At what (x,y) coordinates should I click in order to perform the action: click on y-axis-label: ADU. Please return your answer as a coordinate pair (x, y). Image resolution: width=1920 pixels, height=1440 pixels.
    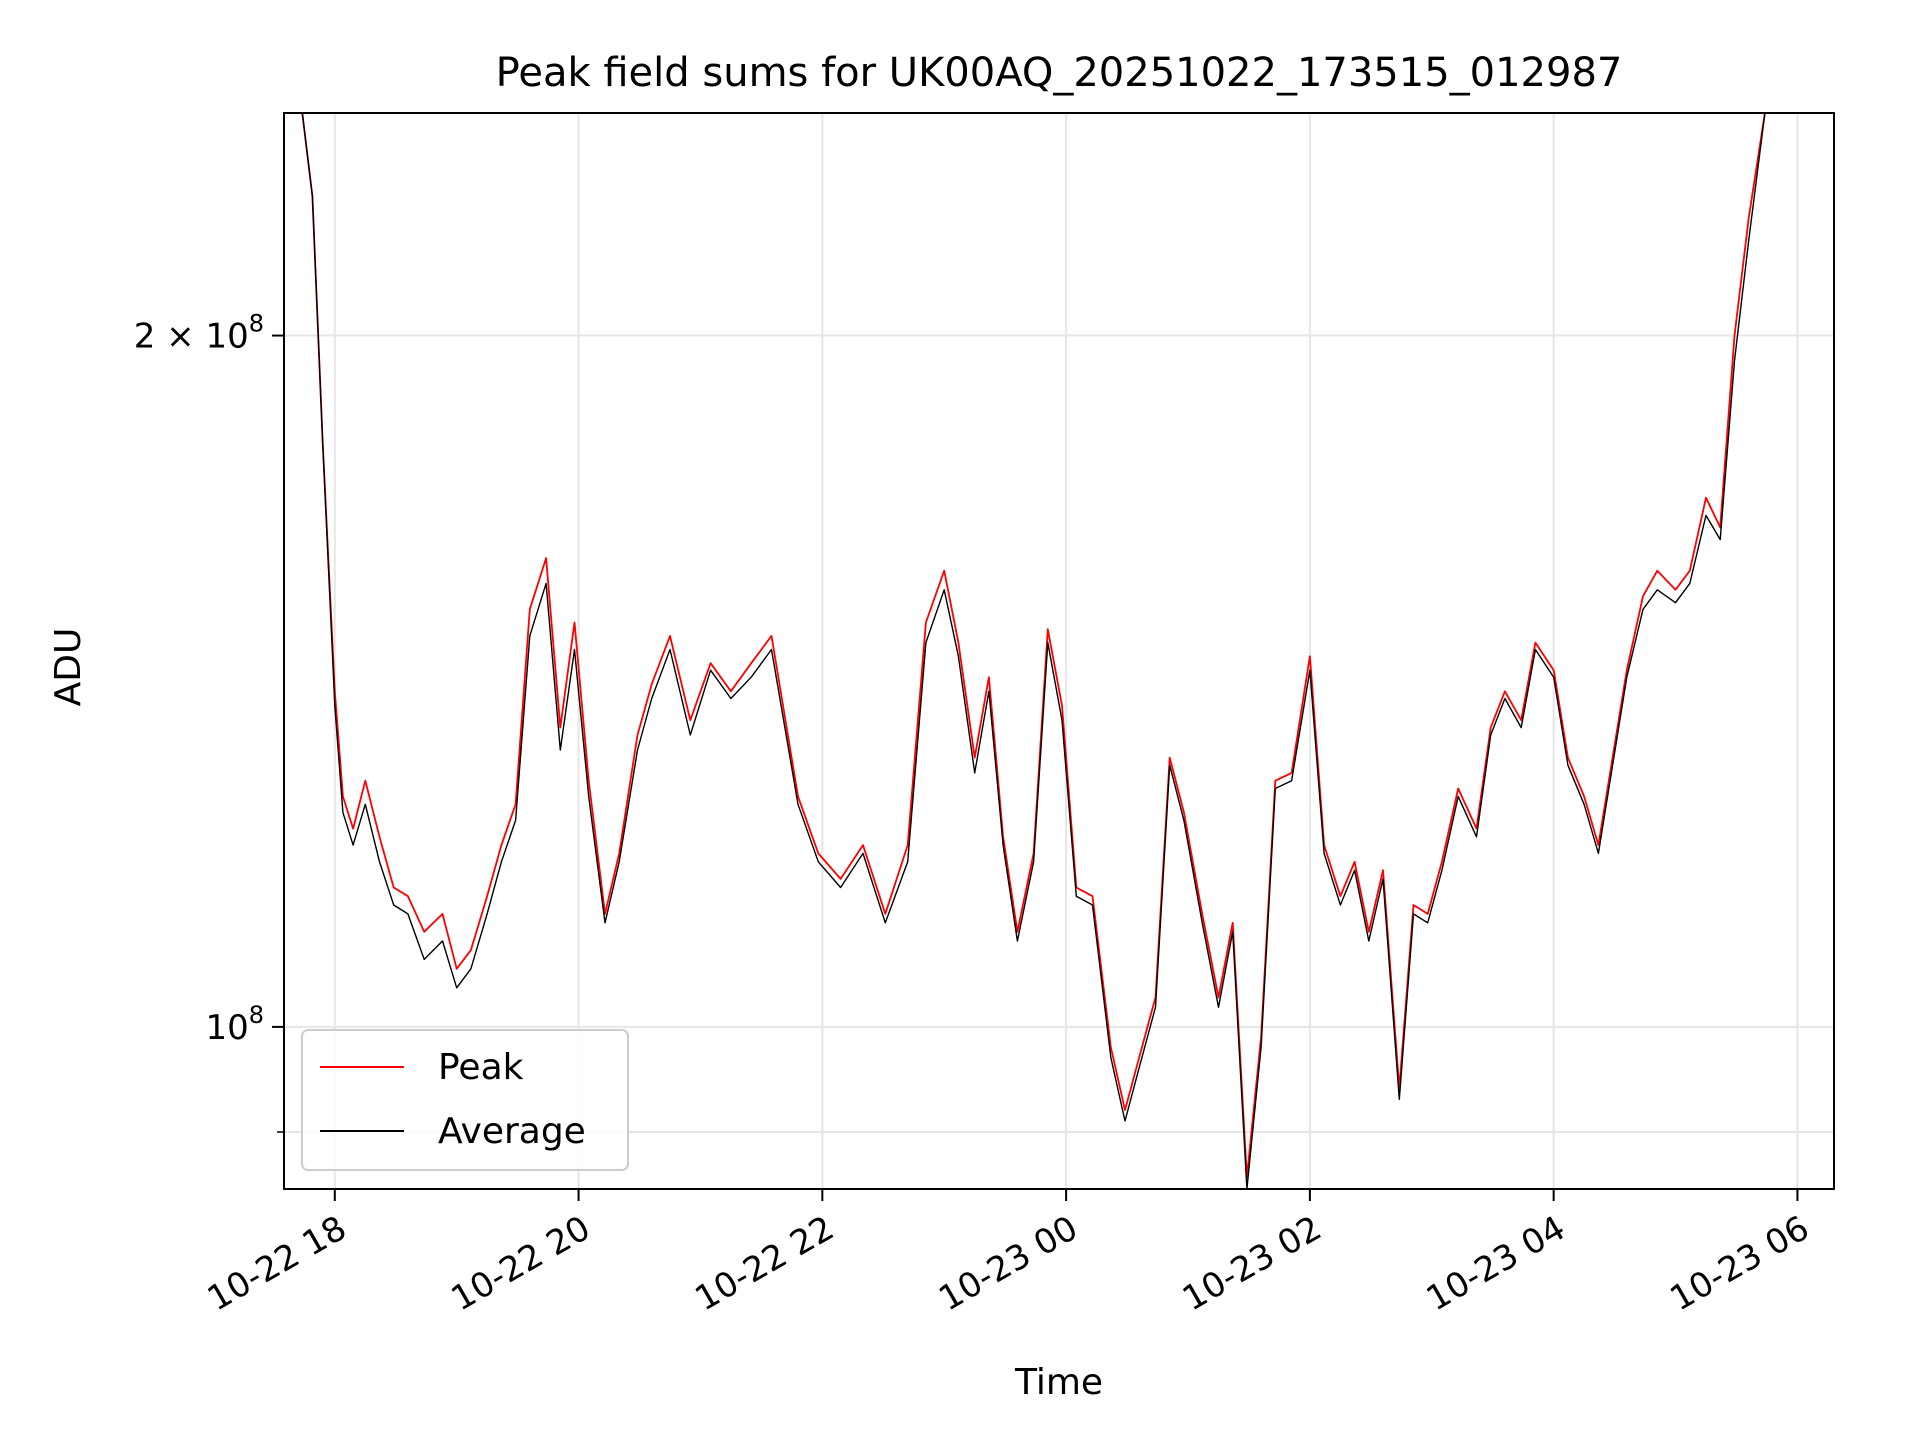
    Looking at the image, I should click on (68, 667).